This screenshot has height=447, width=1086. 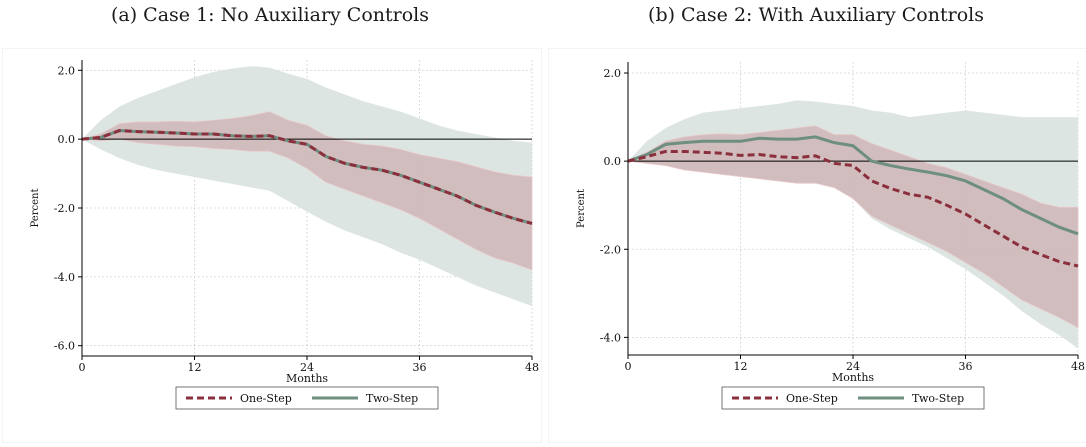 What do you see at coordinates (269, 15) in the screenshot?
I see `panel-a-caption: (a) Case 1: No Auxiliary Controls` at bounding box center [269, 15].